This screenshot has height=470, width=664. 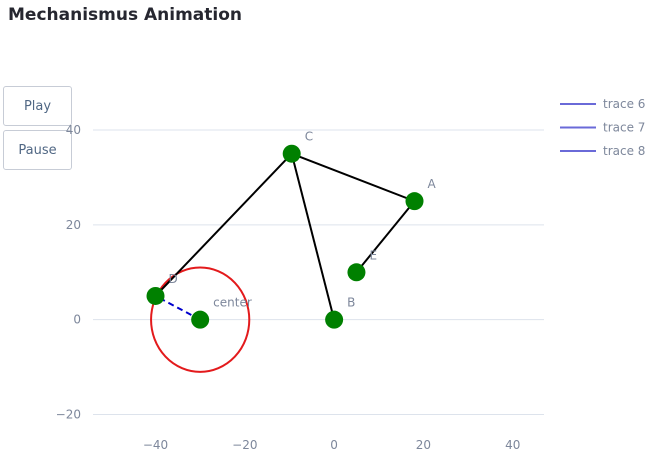 I want to click on y-tick-label-40: 40, so click(x=73, y=130).